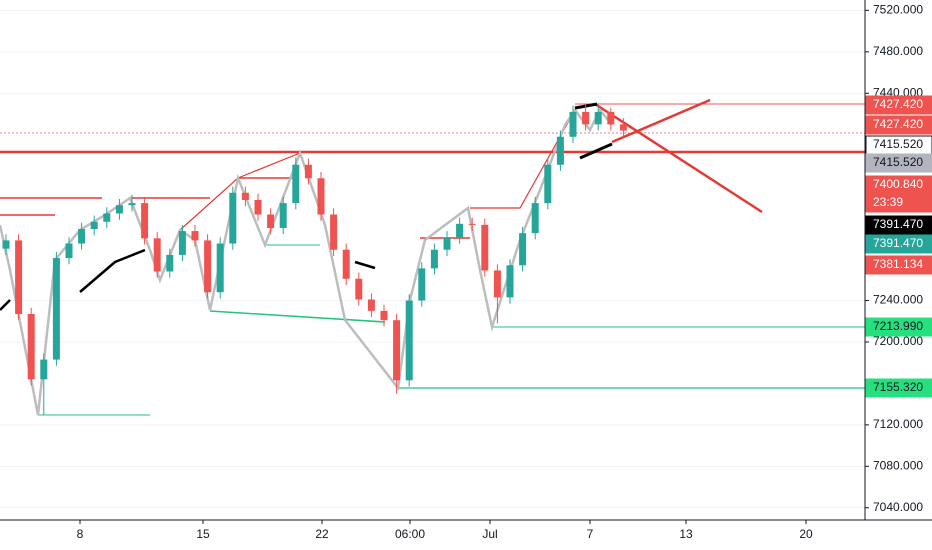  Describe the element at coordinates (898, 507) in the screenshot. I see `y-tick-label: 7040.000` at that location.